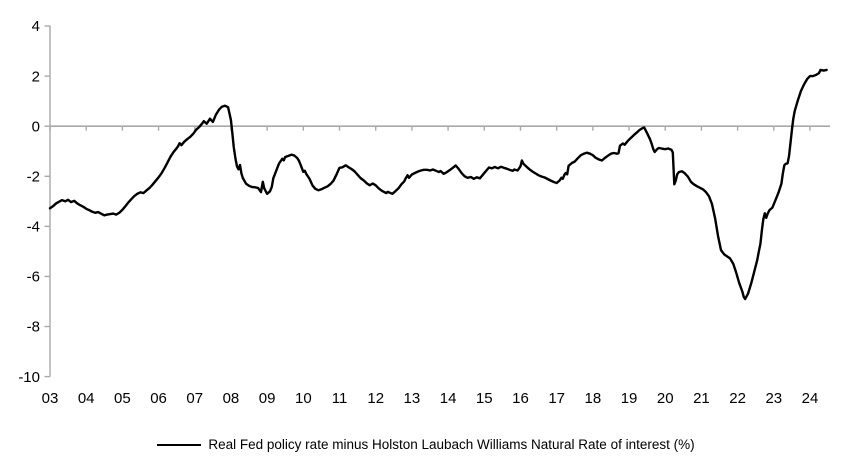 The height and width of the screenshot is (471, 852). What do you see at coordinates (50, 398) in the screenshot?
I see `x-axis-tick-label: 03` at bounding box center [50, 398].